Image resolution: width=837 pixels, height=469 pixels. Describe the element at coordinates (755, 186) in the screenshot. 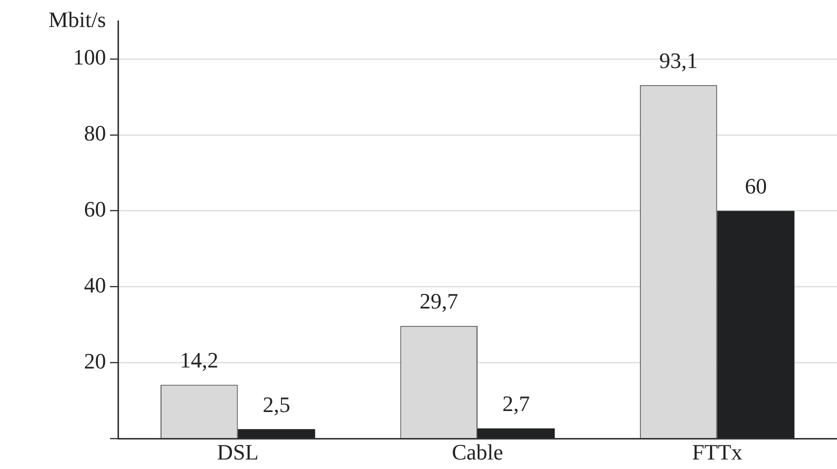

I see `data-label: 60` at that location.